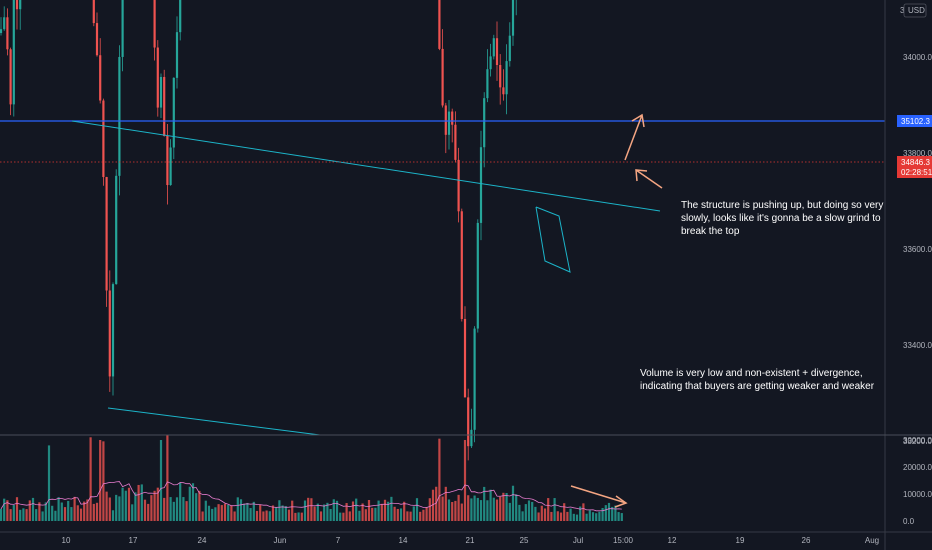 The width and height of the screenshot is (932, 550). I want to click on svg-text: 35102.3, so click(915, 121).